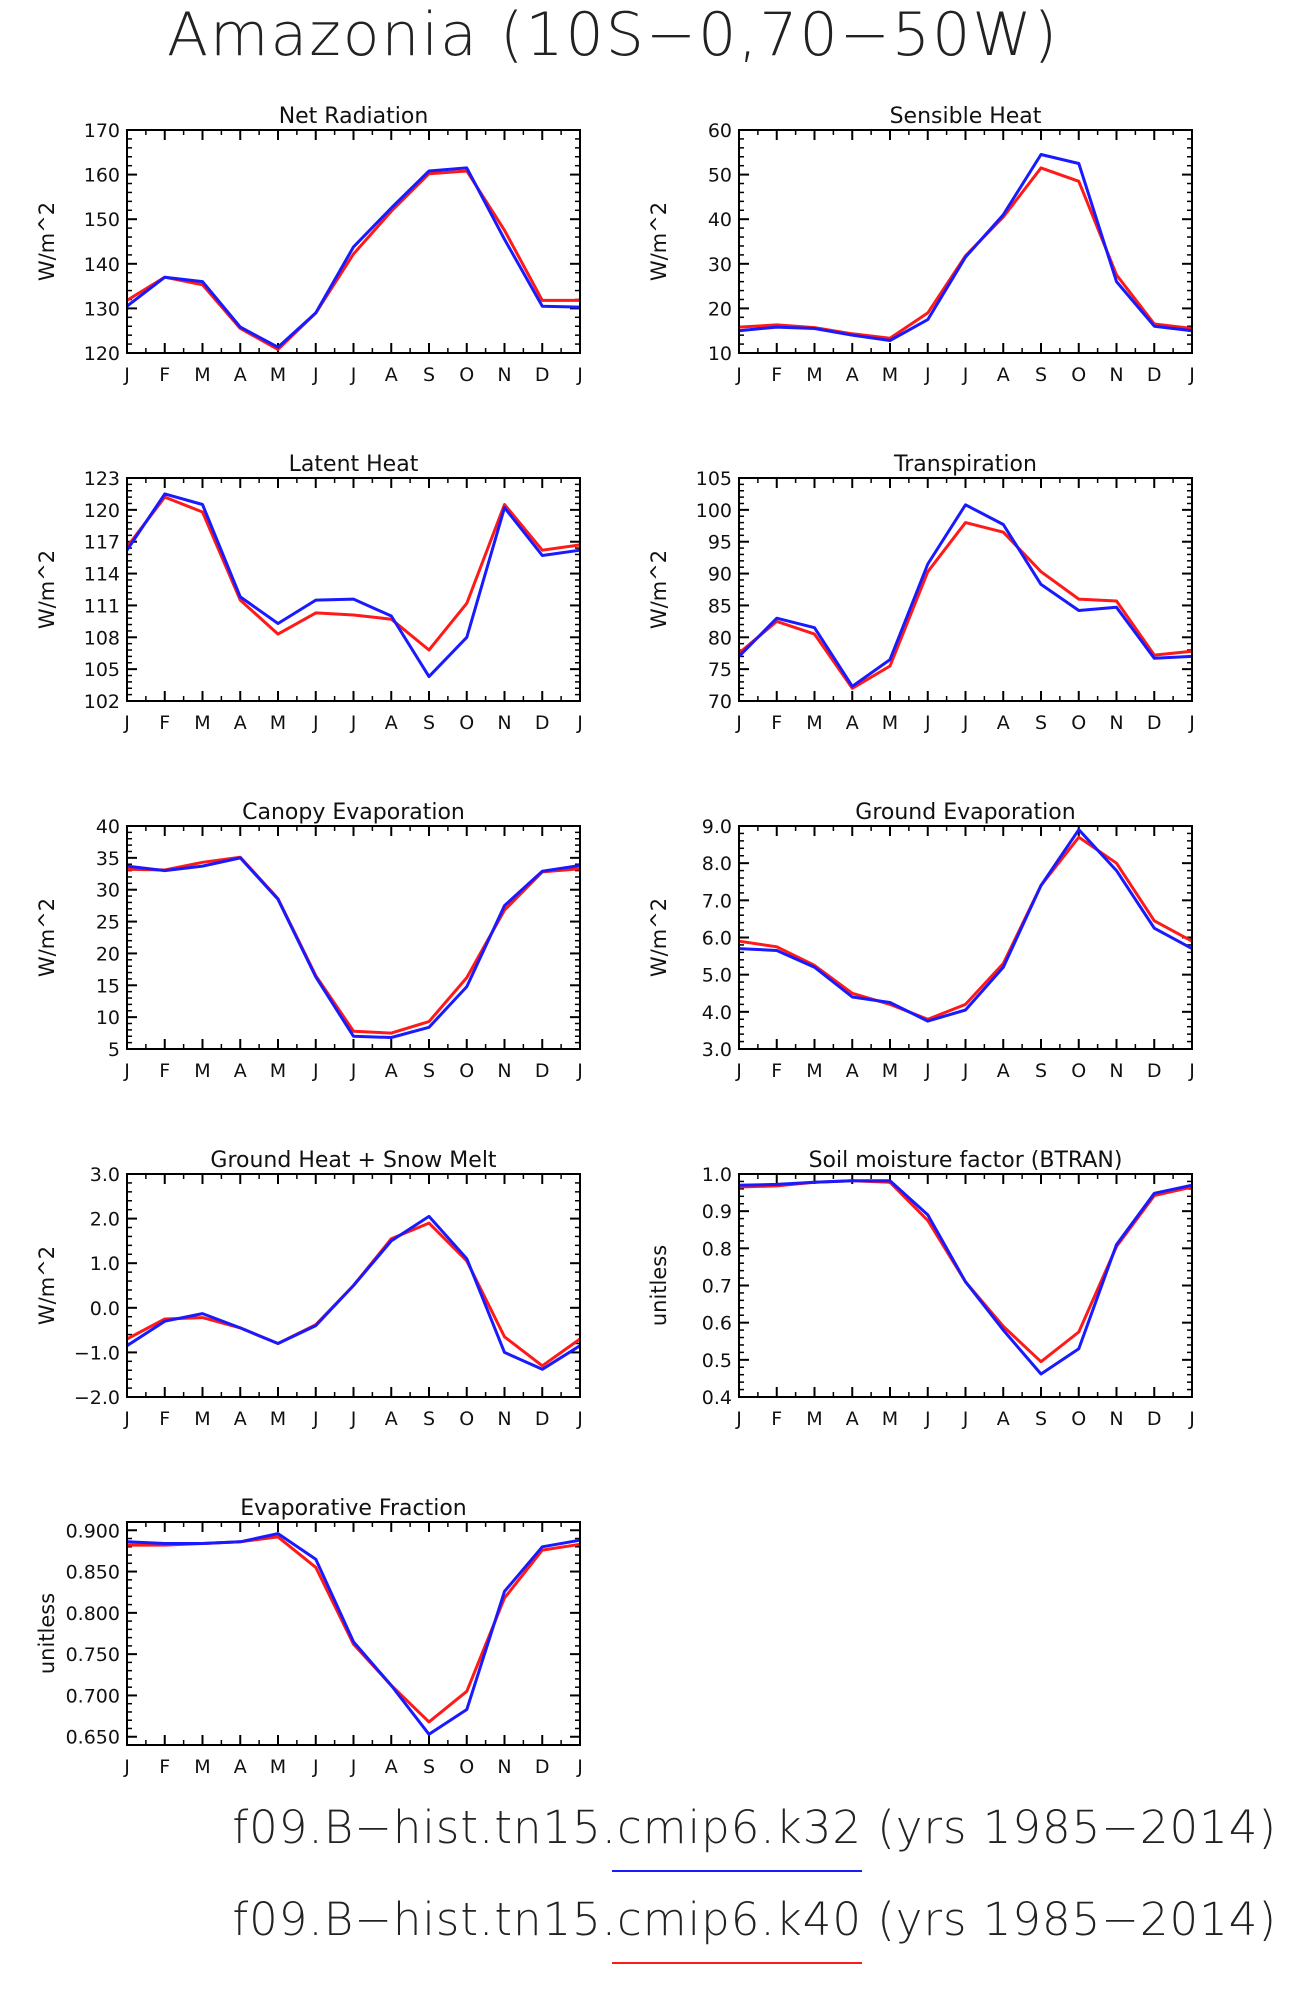  What do you see at coordinates (966, 116) in the screenshot?
I see `chart-title: Sensible Heat` at bounding box center [966, 116].